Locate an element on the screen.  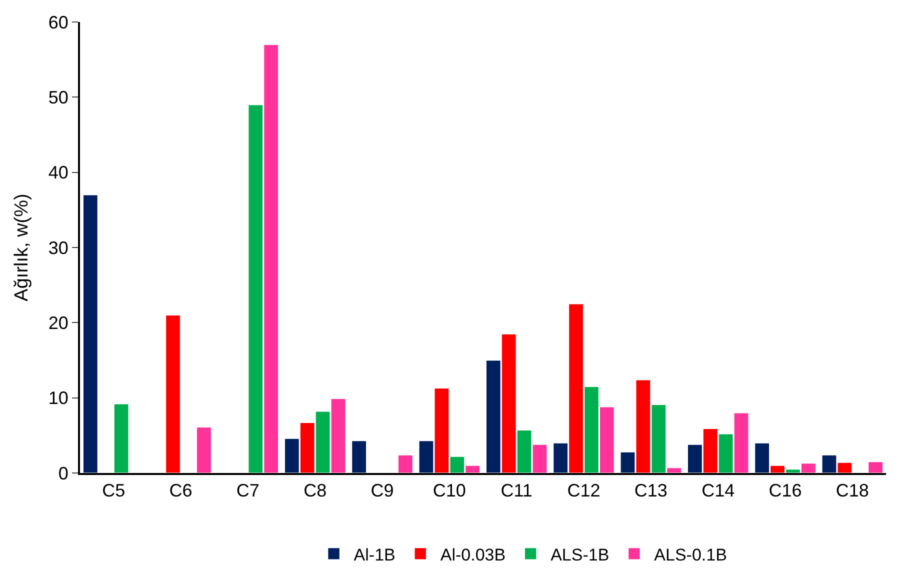
x-tick-label: C9 is located at coordinates (382, 490).